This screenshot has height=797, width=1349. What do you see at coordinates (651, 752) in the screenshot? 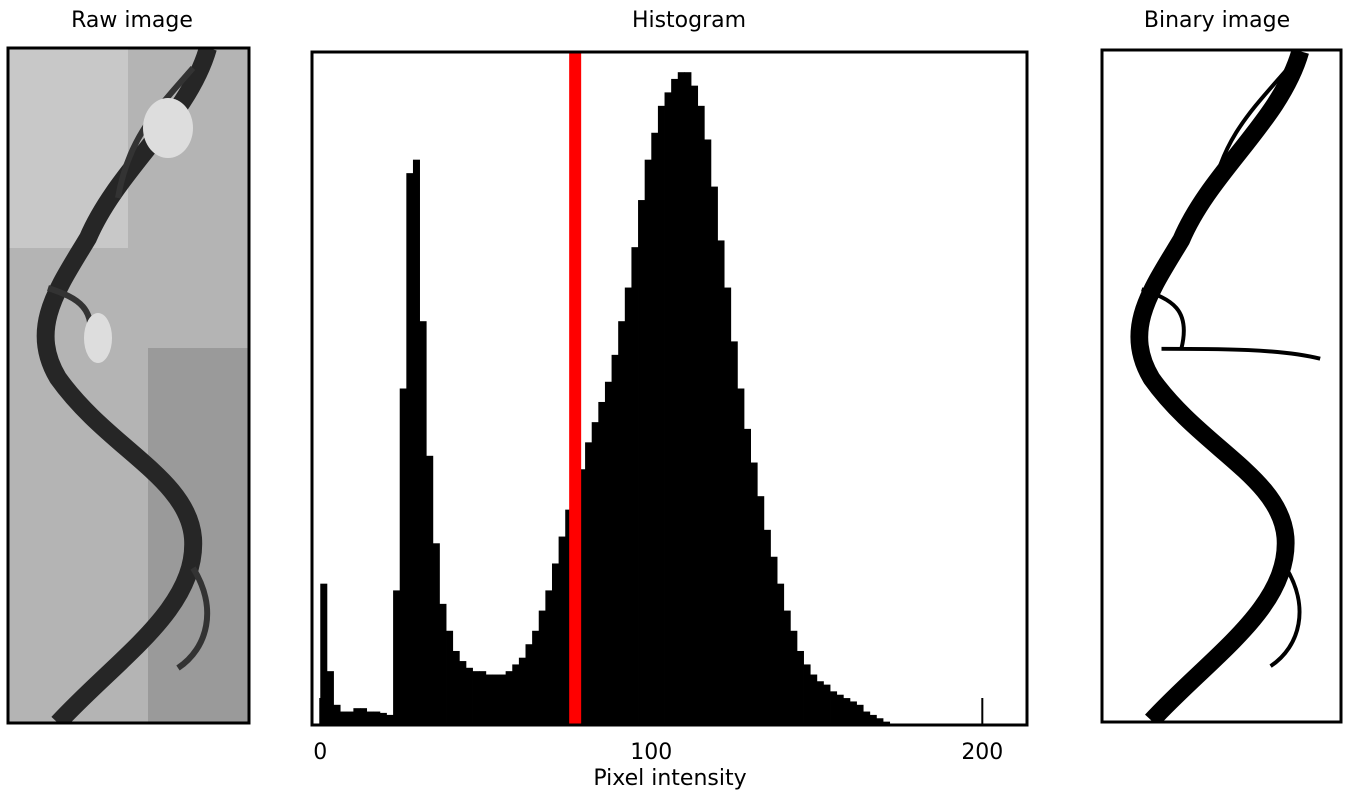
I see `x-tick-label: 100` at bounding box center [651, 752].